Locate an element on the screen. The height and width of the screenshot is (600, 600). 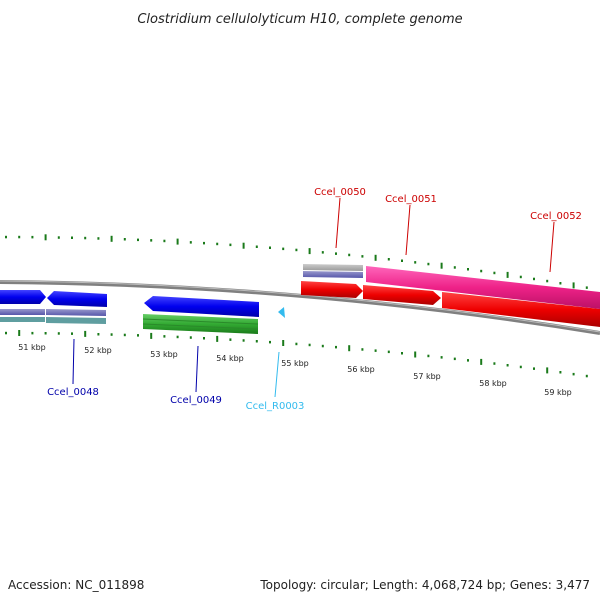
kbp-label: 57 kbp is located at coordinates (427, 376).